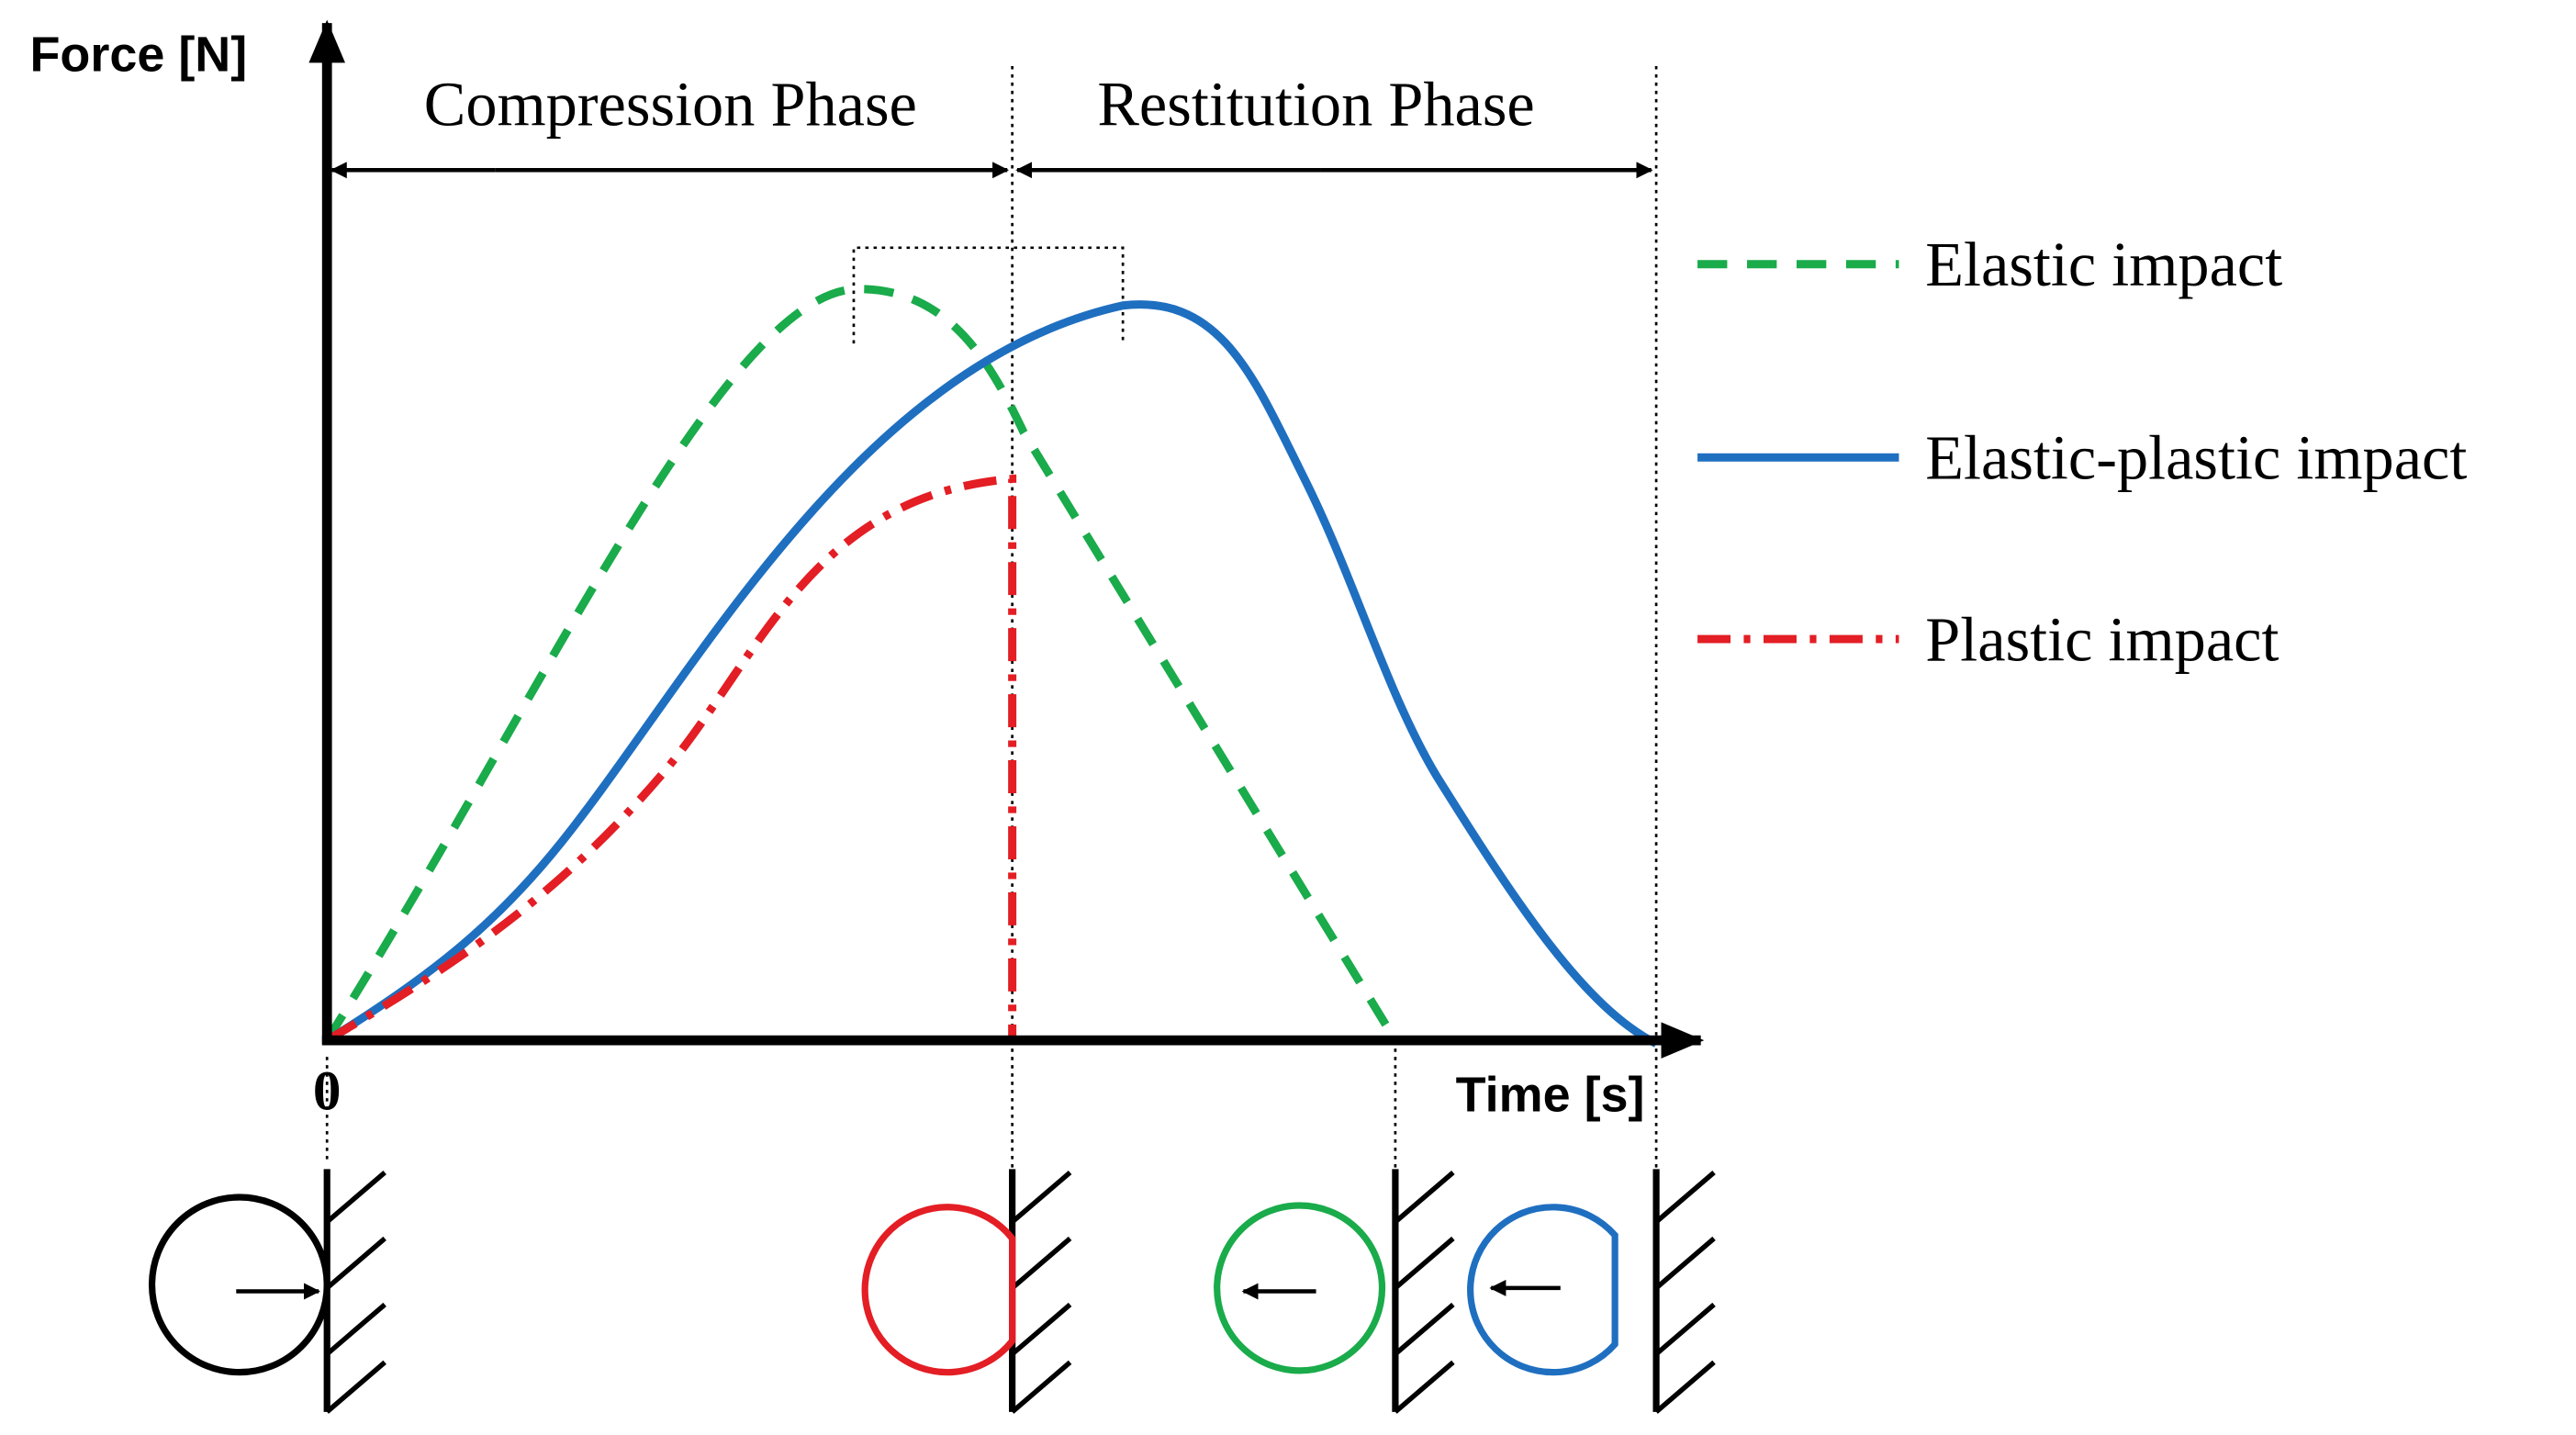  I want to click on y-axis-label: Force [N], so click(138, 55).